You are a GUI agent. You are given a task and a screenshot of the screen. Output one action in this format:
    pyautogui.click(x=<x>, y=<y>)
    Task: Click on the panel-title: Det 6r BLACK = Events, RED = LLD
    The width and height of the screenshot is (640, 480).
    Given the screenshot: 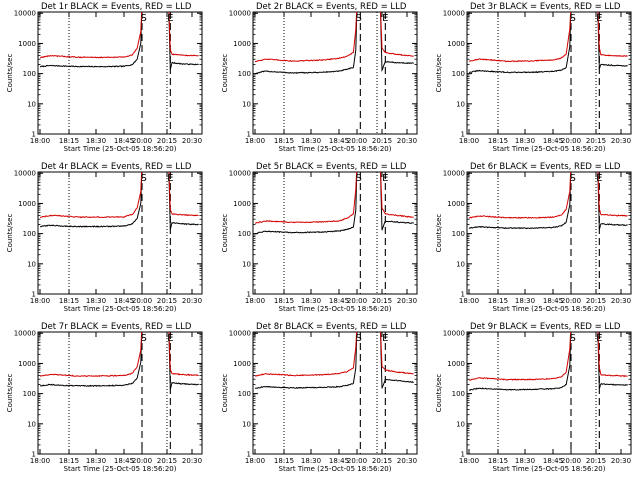 What is the action you would take?
    pyautogui.click(x=545, y=167)
    